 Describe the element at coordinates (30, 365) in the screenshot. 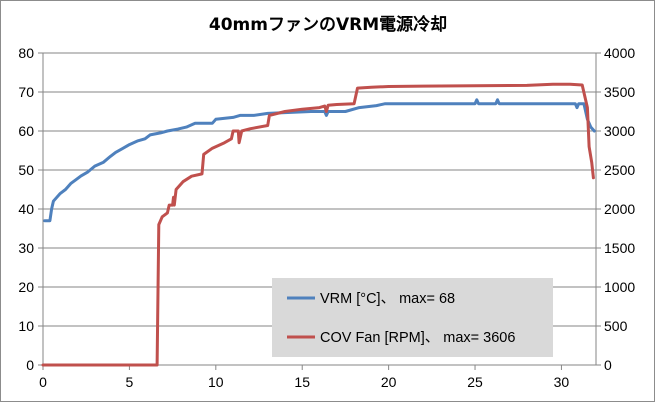

I see `left-tick-label-0: 0` at that location.